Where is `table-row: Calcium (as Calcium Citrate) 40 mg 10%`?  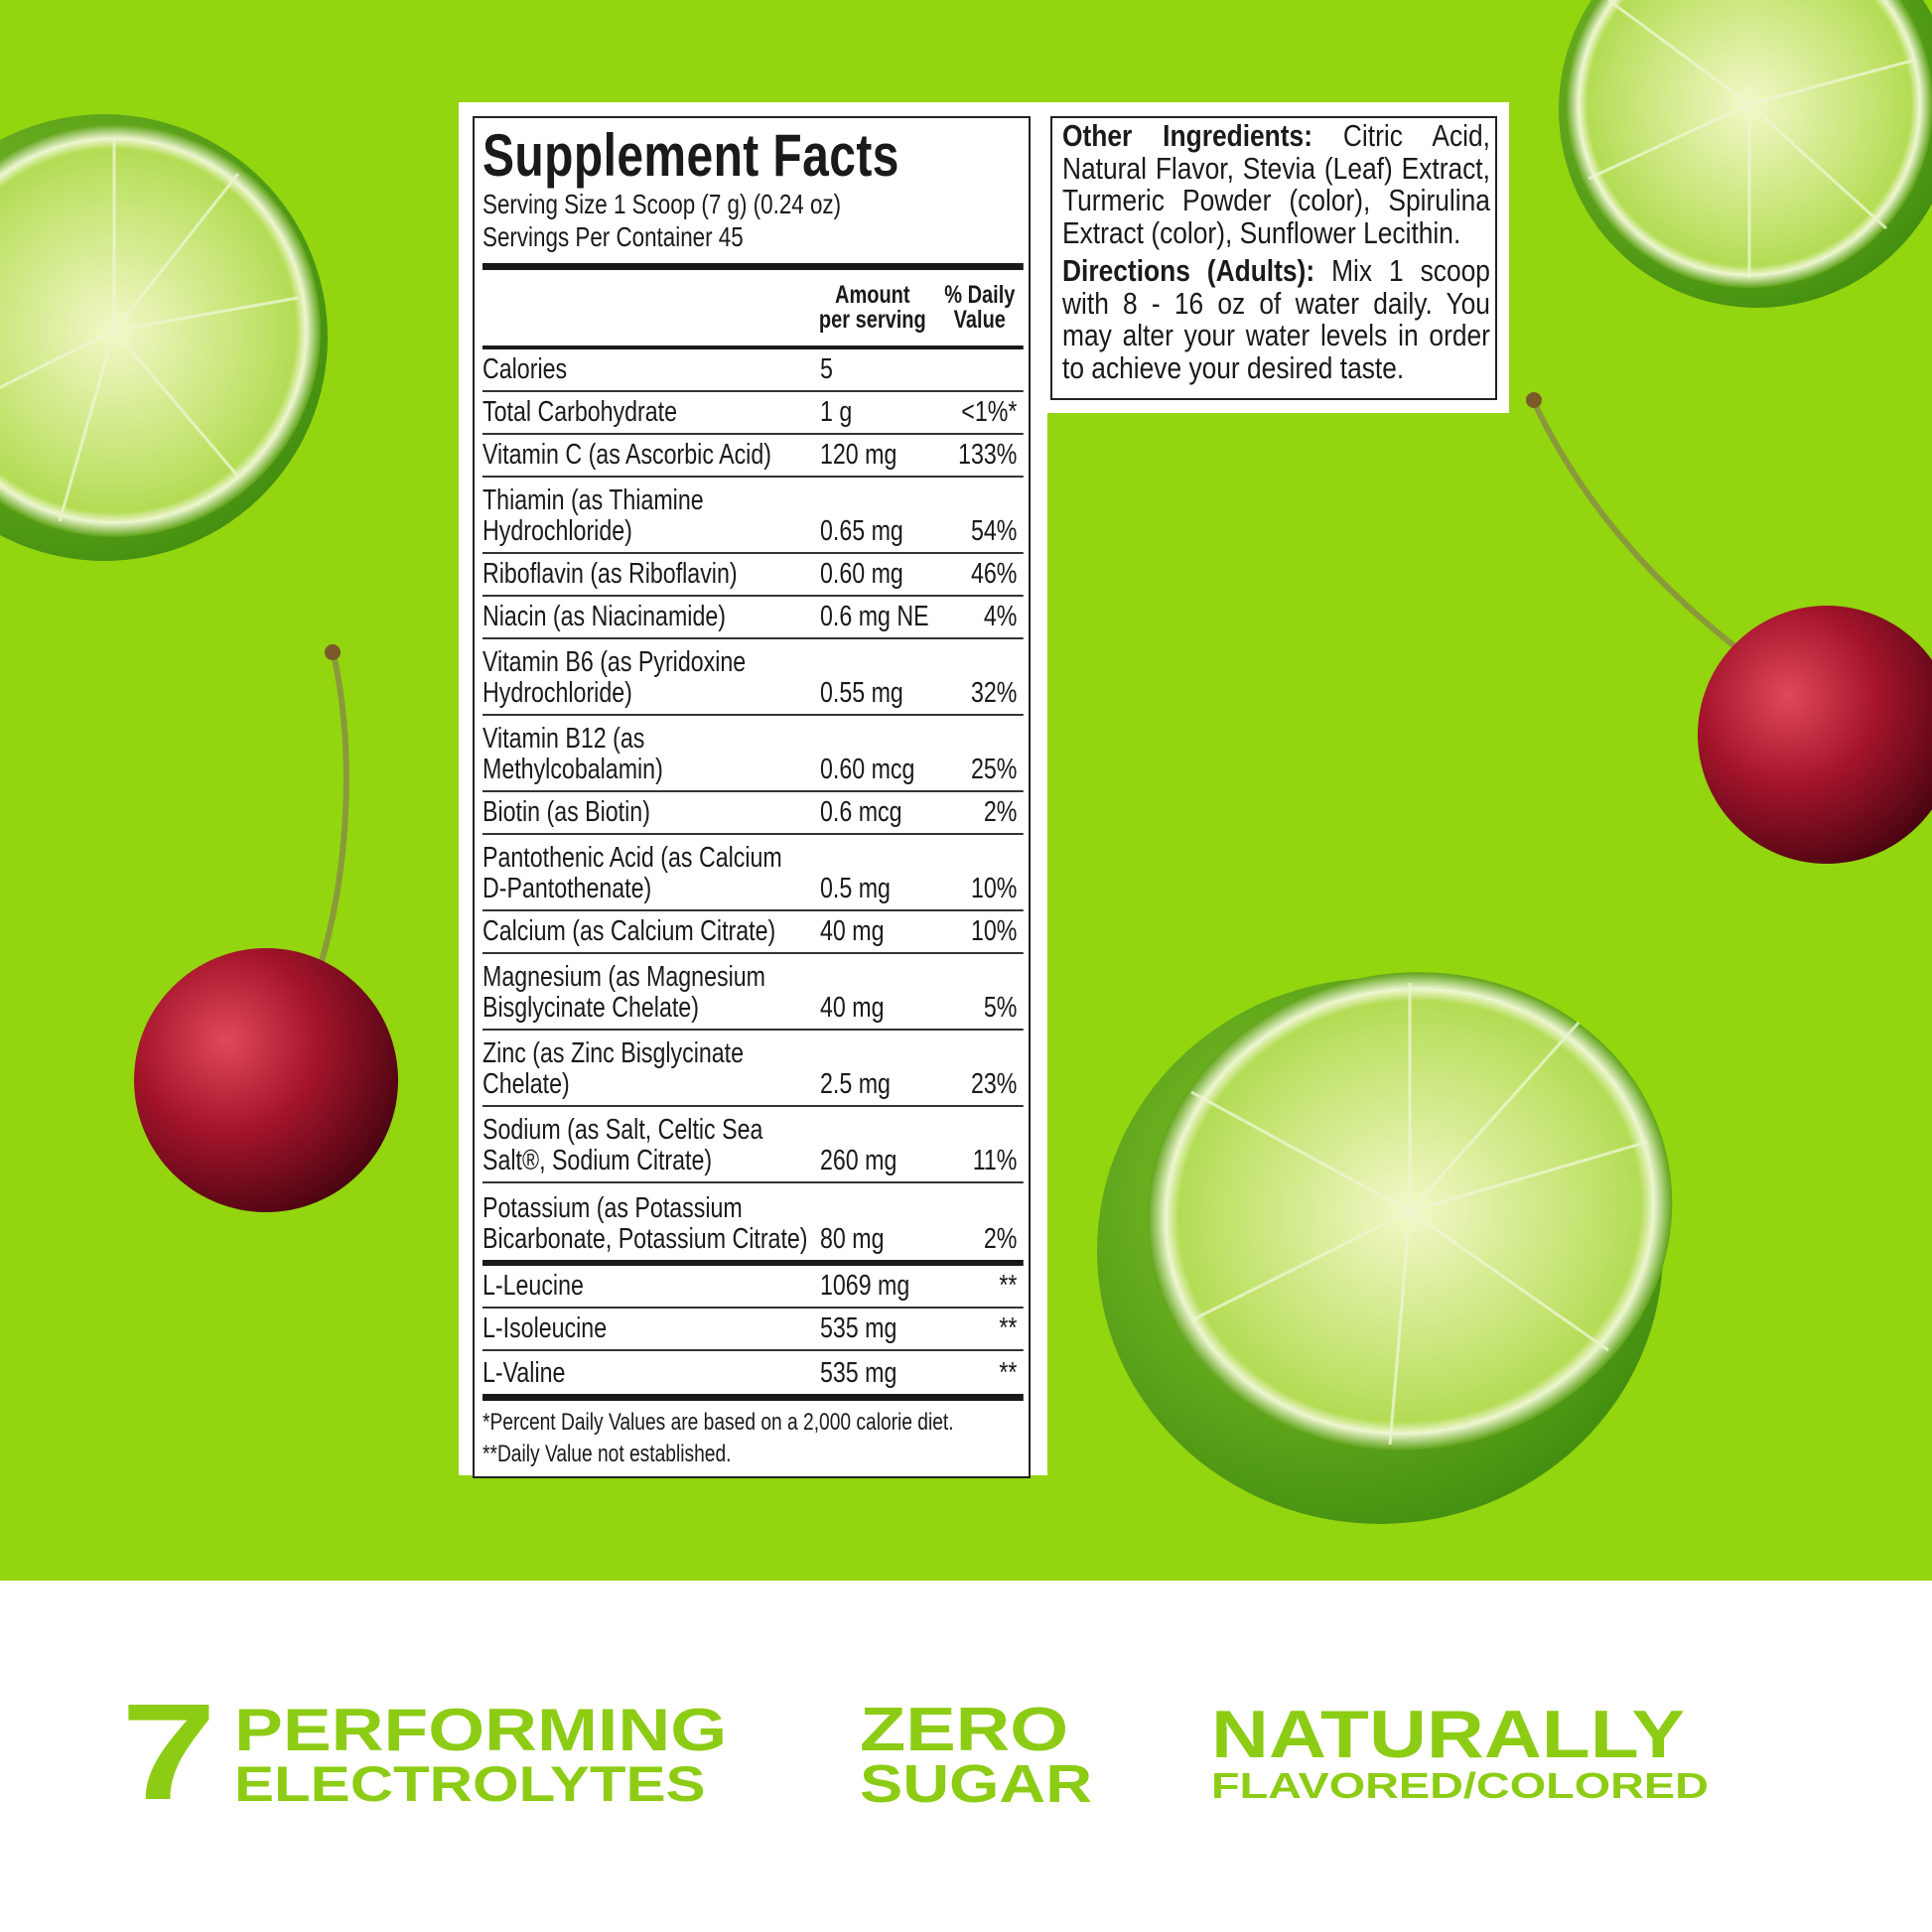 table-row: Calcium (as Calcium Citrate) 40 mg 10% is located at coordinates (753, 933).